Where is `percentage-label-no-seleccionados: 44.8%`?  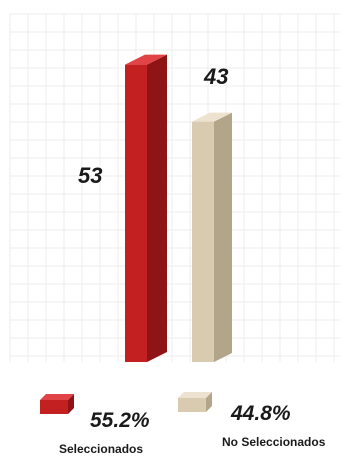 percentage-label-no-seleccionados: 44.8% is located at coordinates (260, 413).